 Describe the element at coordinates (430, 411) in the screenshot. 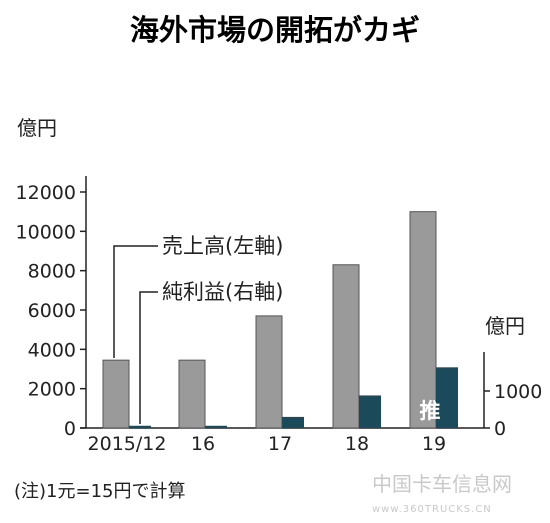

I see `estimate-label: 推` at that location.